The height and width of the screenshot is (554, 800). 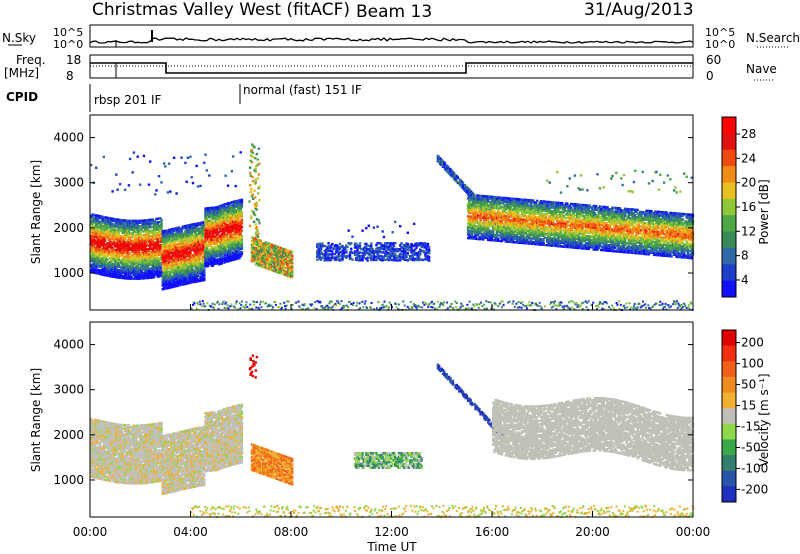 I want to click on nsky-trace, so click(x=391, y=40).